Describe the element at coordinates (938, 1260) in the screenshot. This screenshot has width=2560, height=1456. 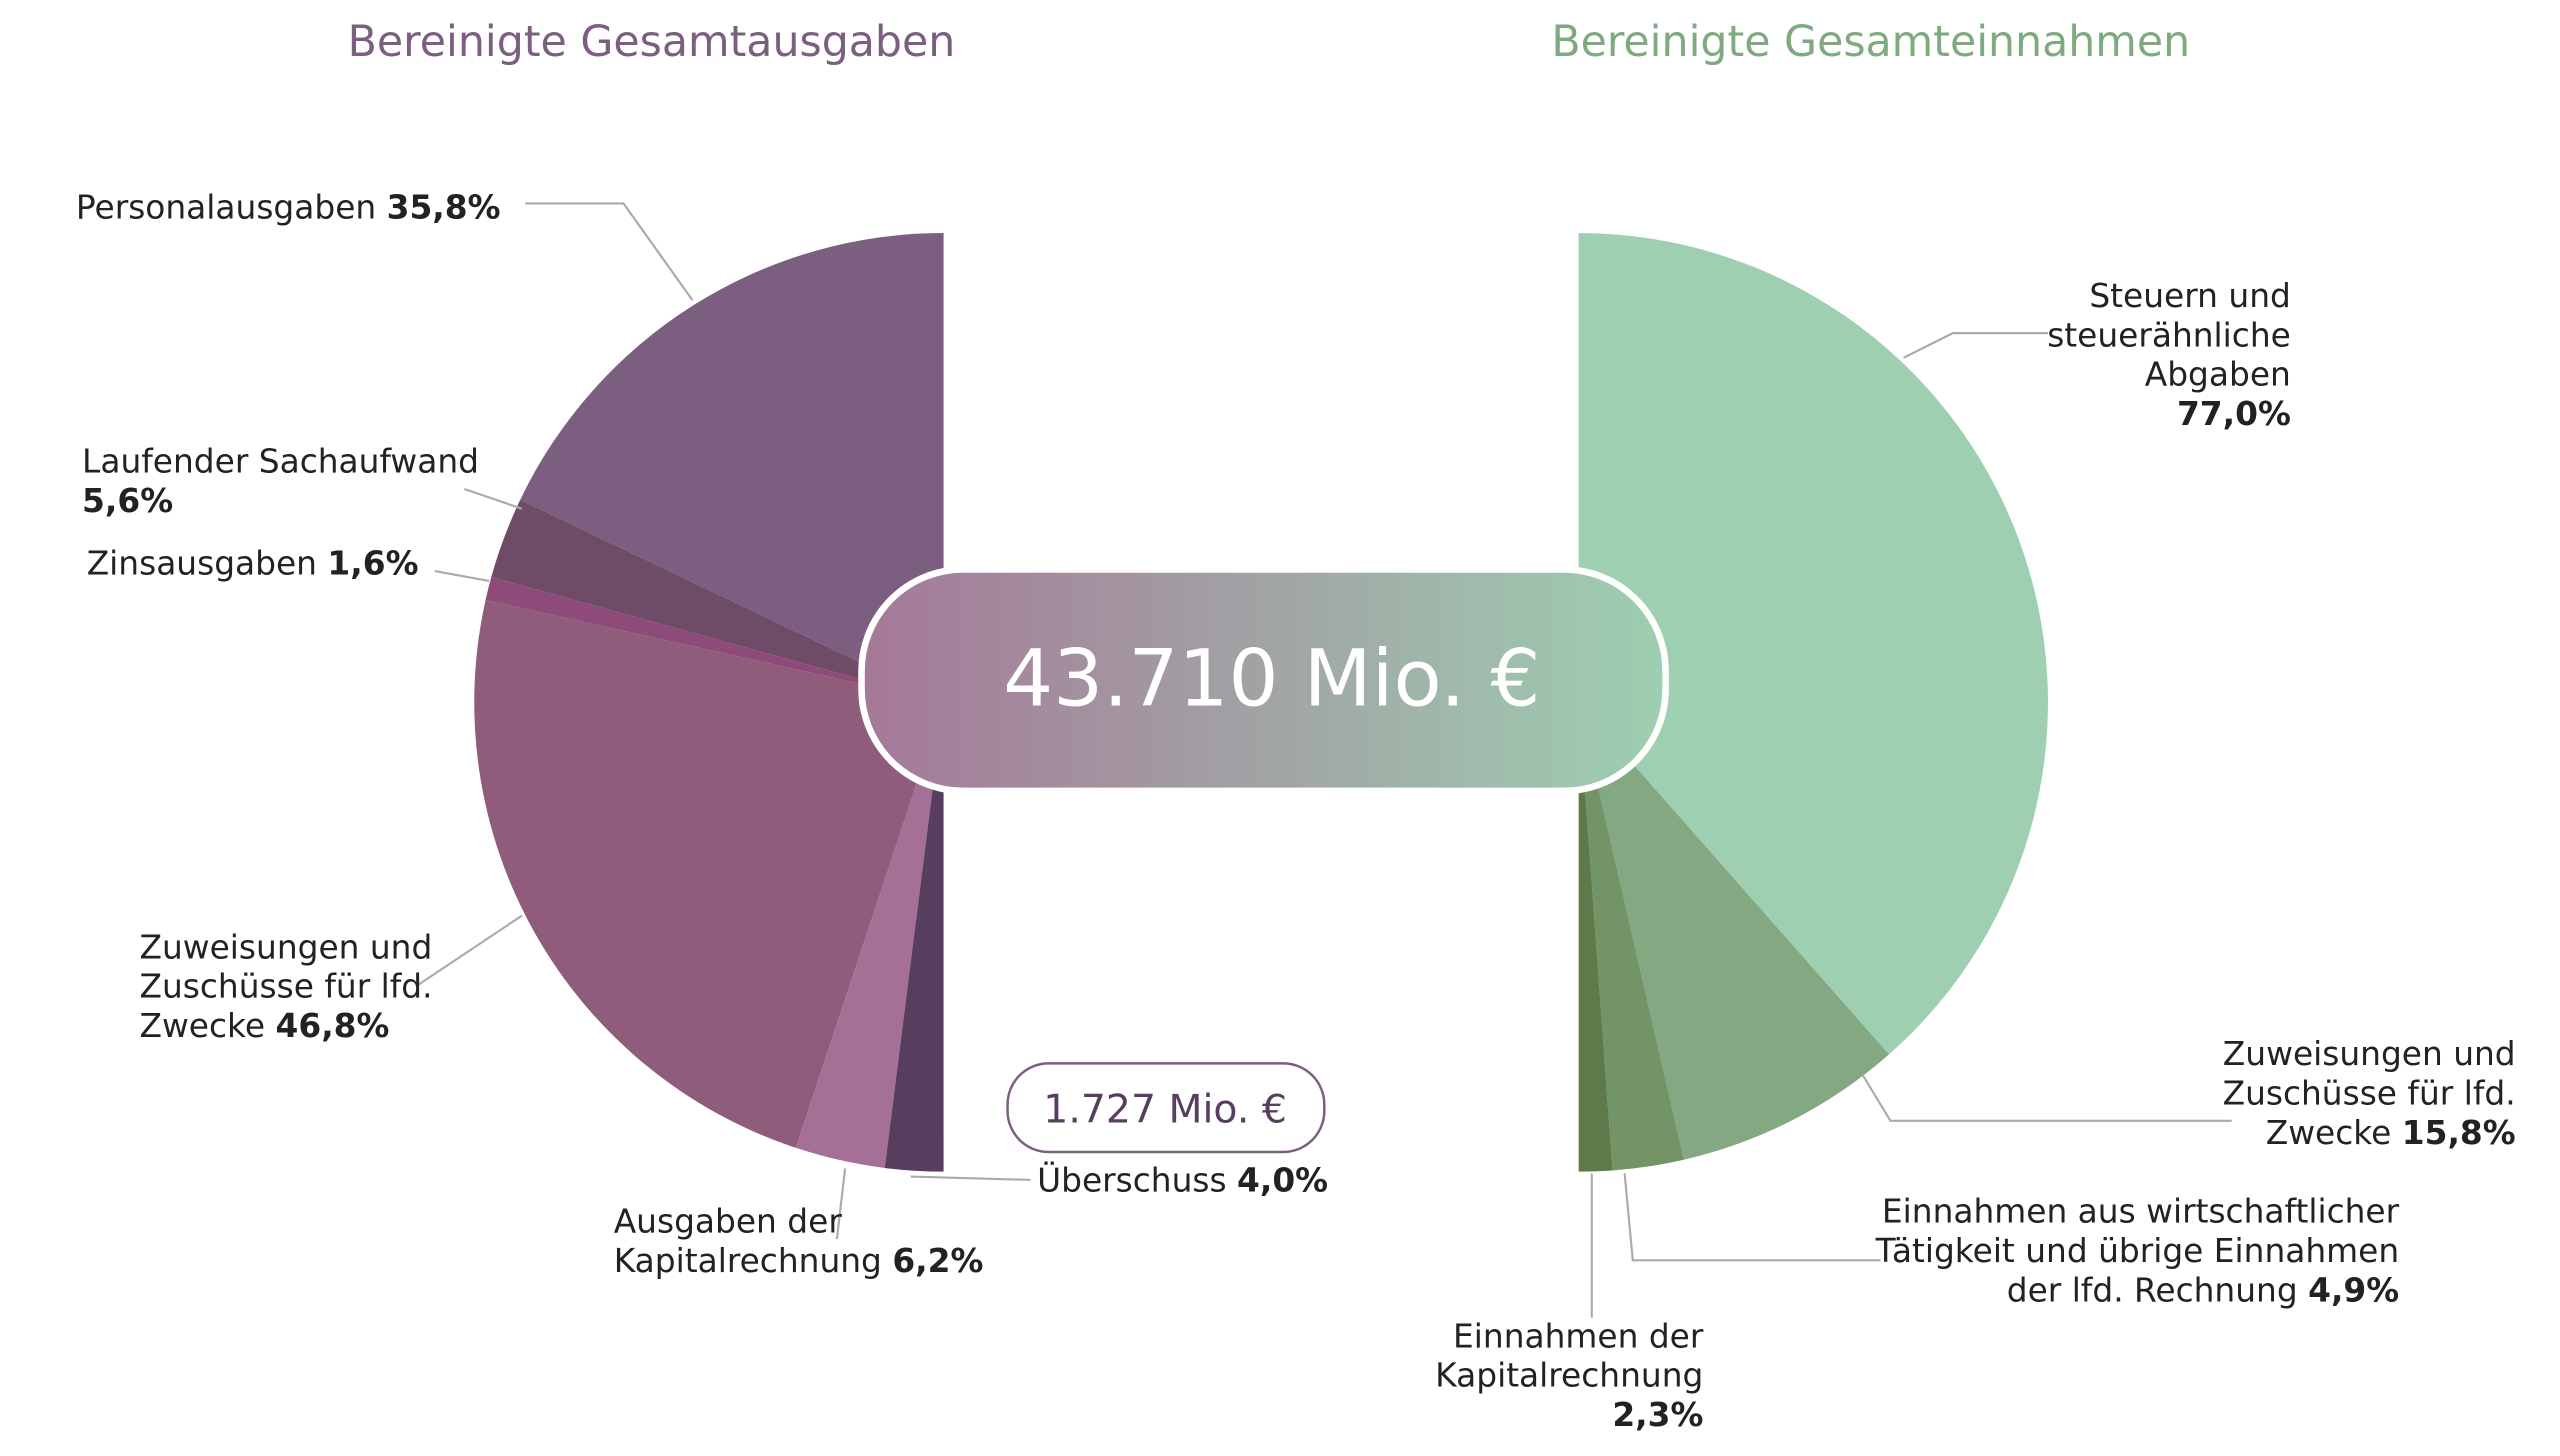
I see `slice-value: 6,2%` at that location.